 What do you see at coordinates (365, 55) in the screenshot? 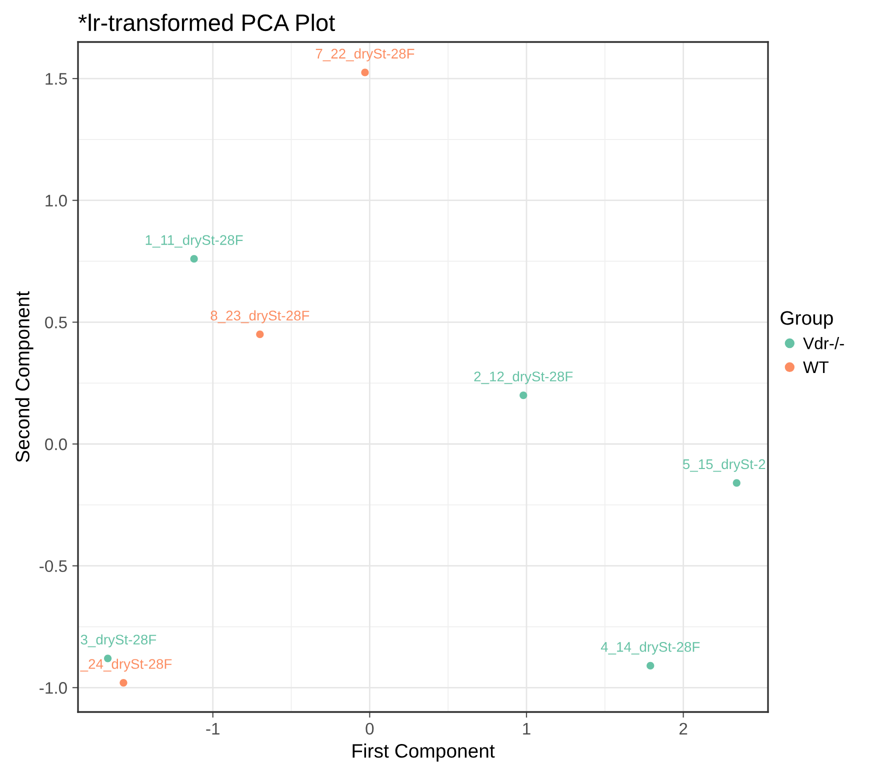
I see `annotation: 7_22_drySt-28F` at bounding box center [365, 55].